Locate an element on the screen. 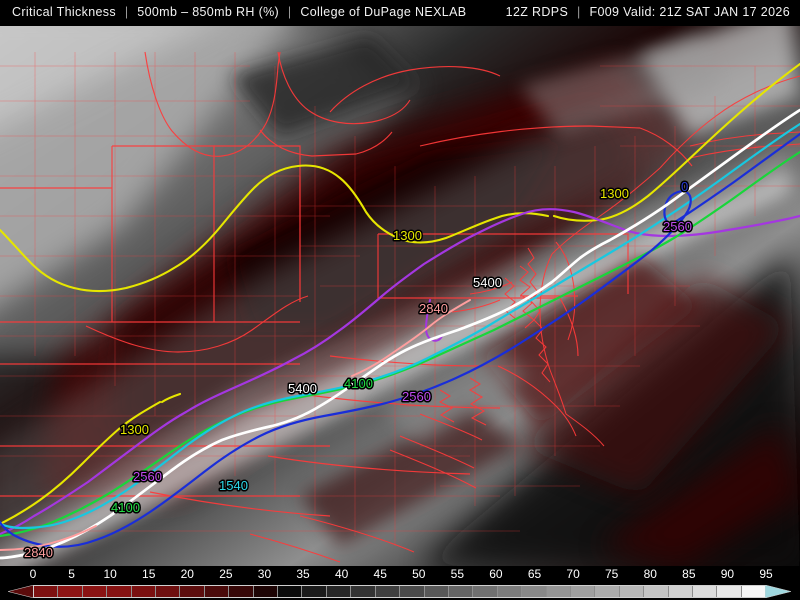  field-title: 500mb – 850mb RH (%) is located at coordinates (208, 12).